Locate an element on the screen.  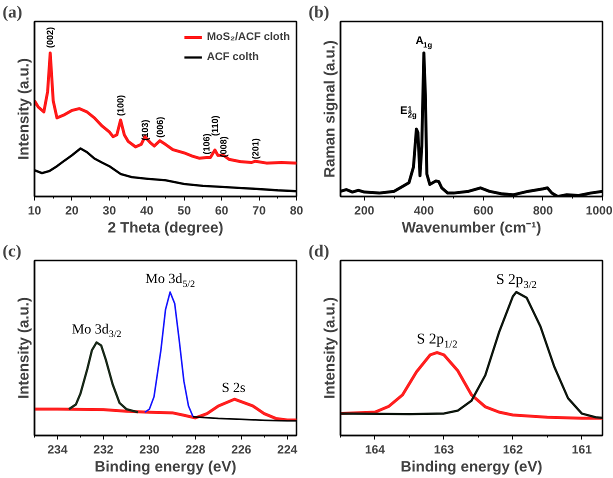
annotation: (103) is located at coordinates (145, 130).